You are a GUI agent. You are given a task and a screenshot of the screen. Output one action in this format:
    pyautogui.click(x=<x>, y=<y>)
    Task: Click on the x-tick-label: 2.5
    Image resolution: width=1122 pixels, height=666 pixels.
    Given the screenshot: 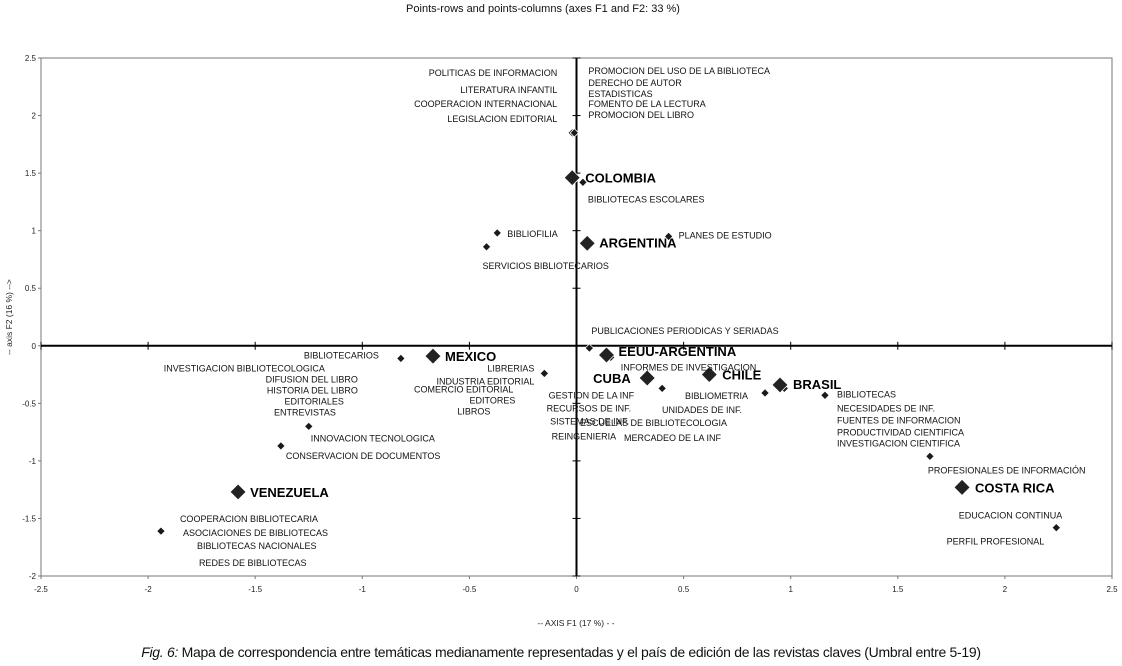 What is the action you would take?
    pyautogui.click(x=1112, y=589)
    